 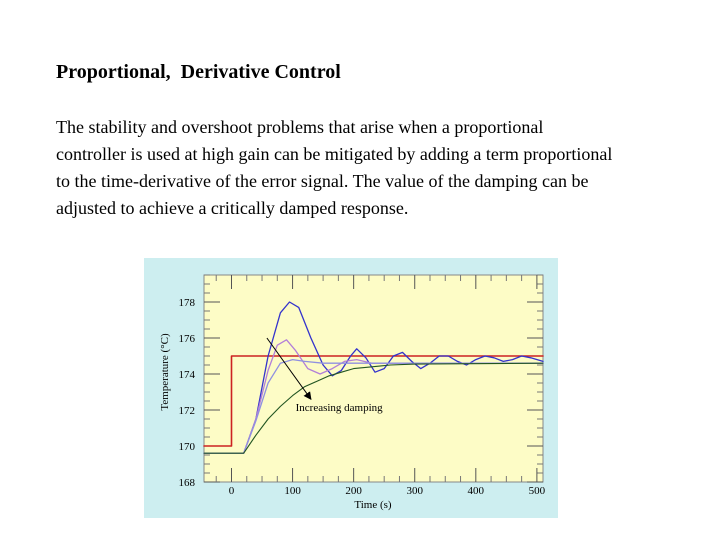 What do you see at coordinates (198, 72) in the screenshot?
I see `slide-title: Proportional, Derivative Control` at bounding box center [198, 72].